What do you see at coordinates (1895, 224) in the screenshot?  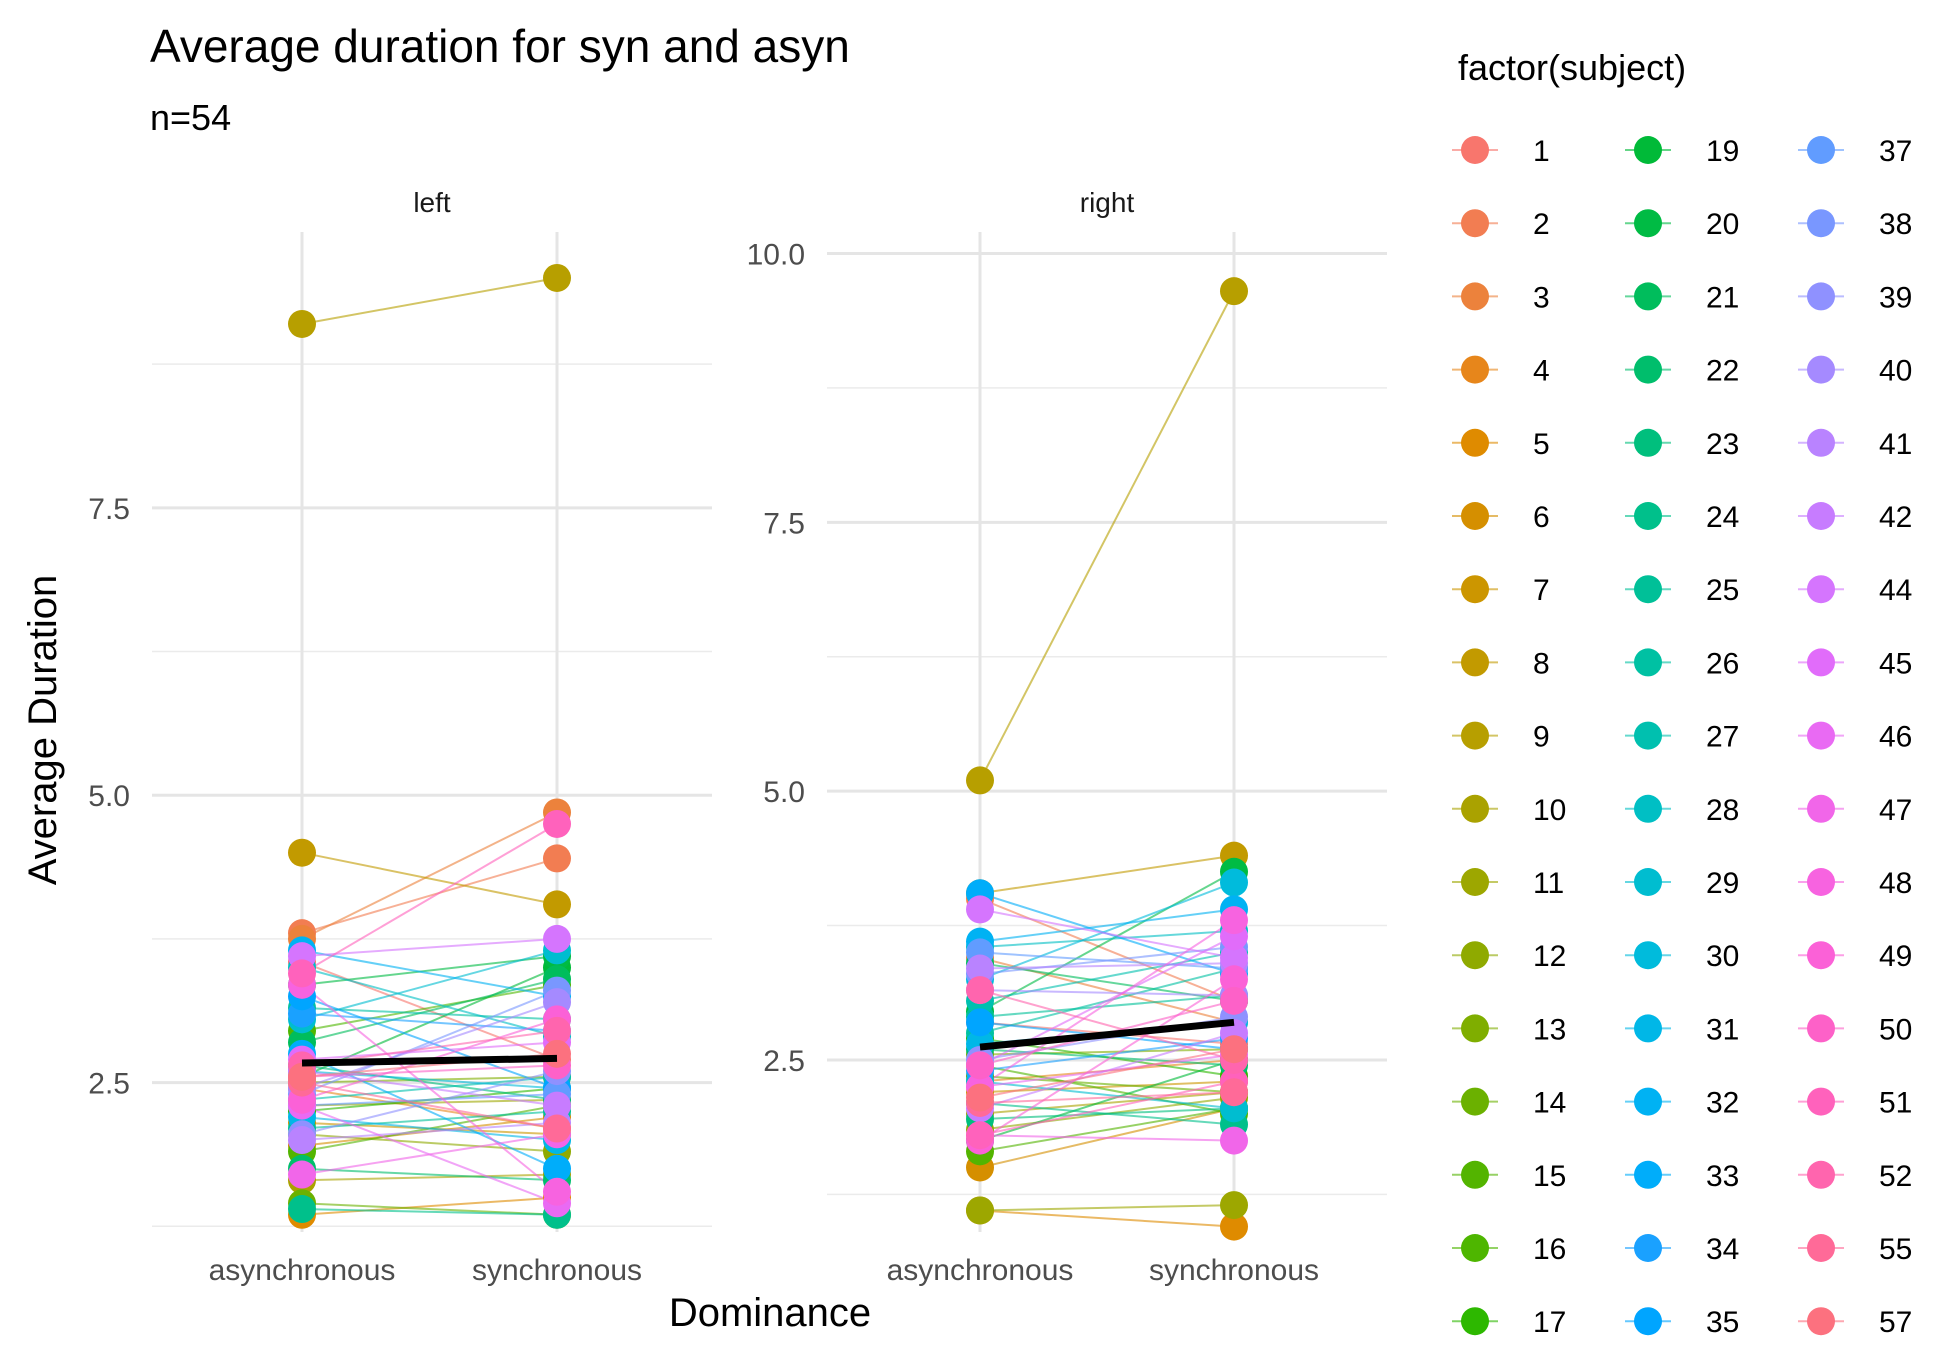 I see `legend-label: 38` at bounding box center [1895, 224].